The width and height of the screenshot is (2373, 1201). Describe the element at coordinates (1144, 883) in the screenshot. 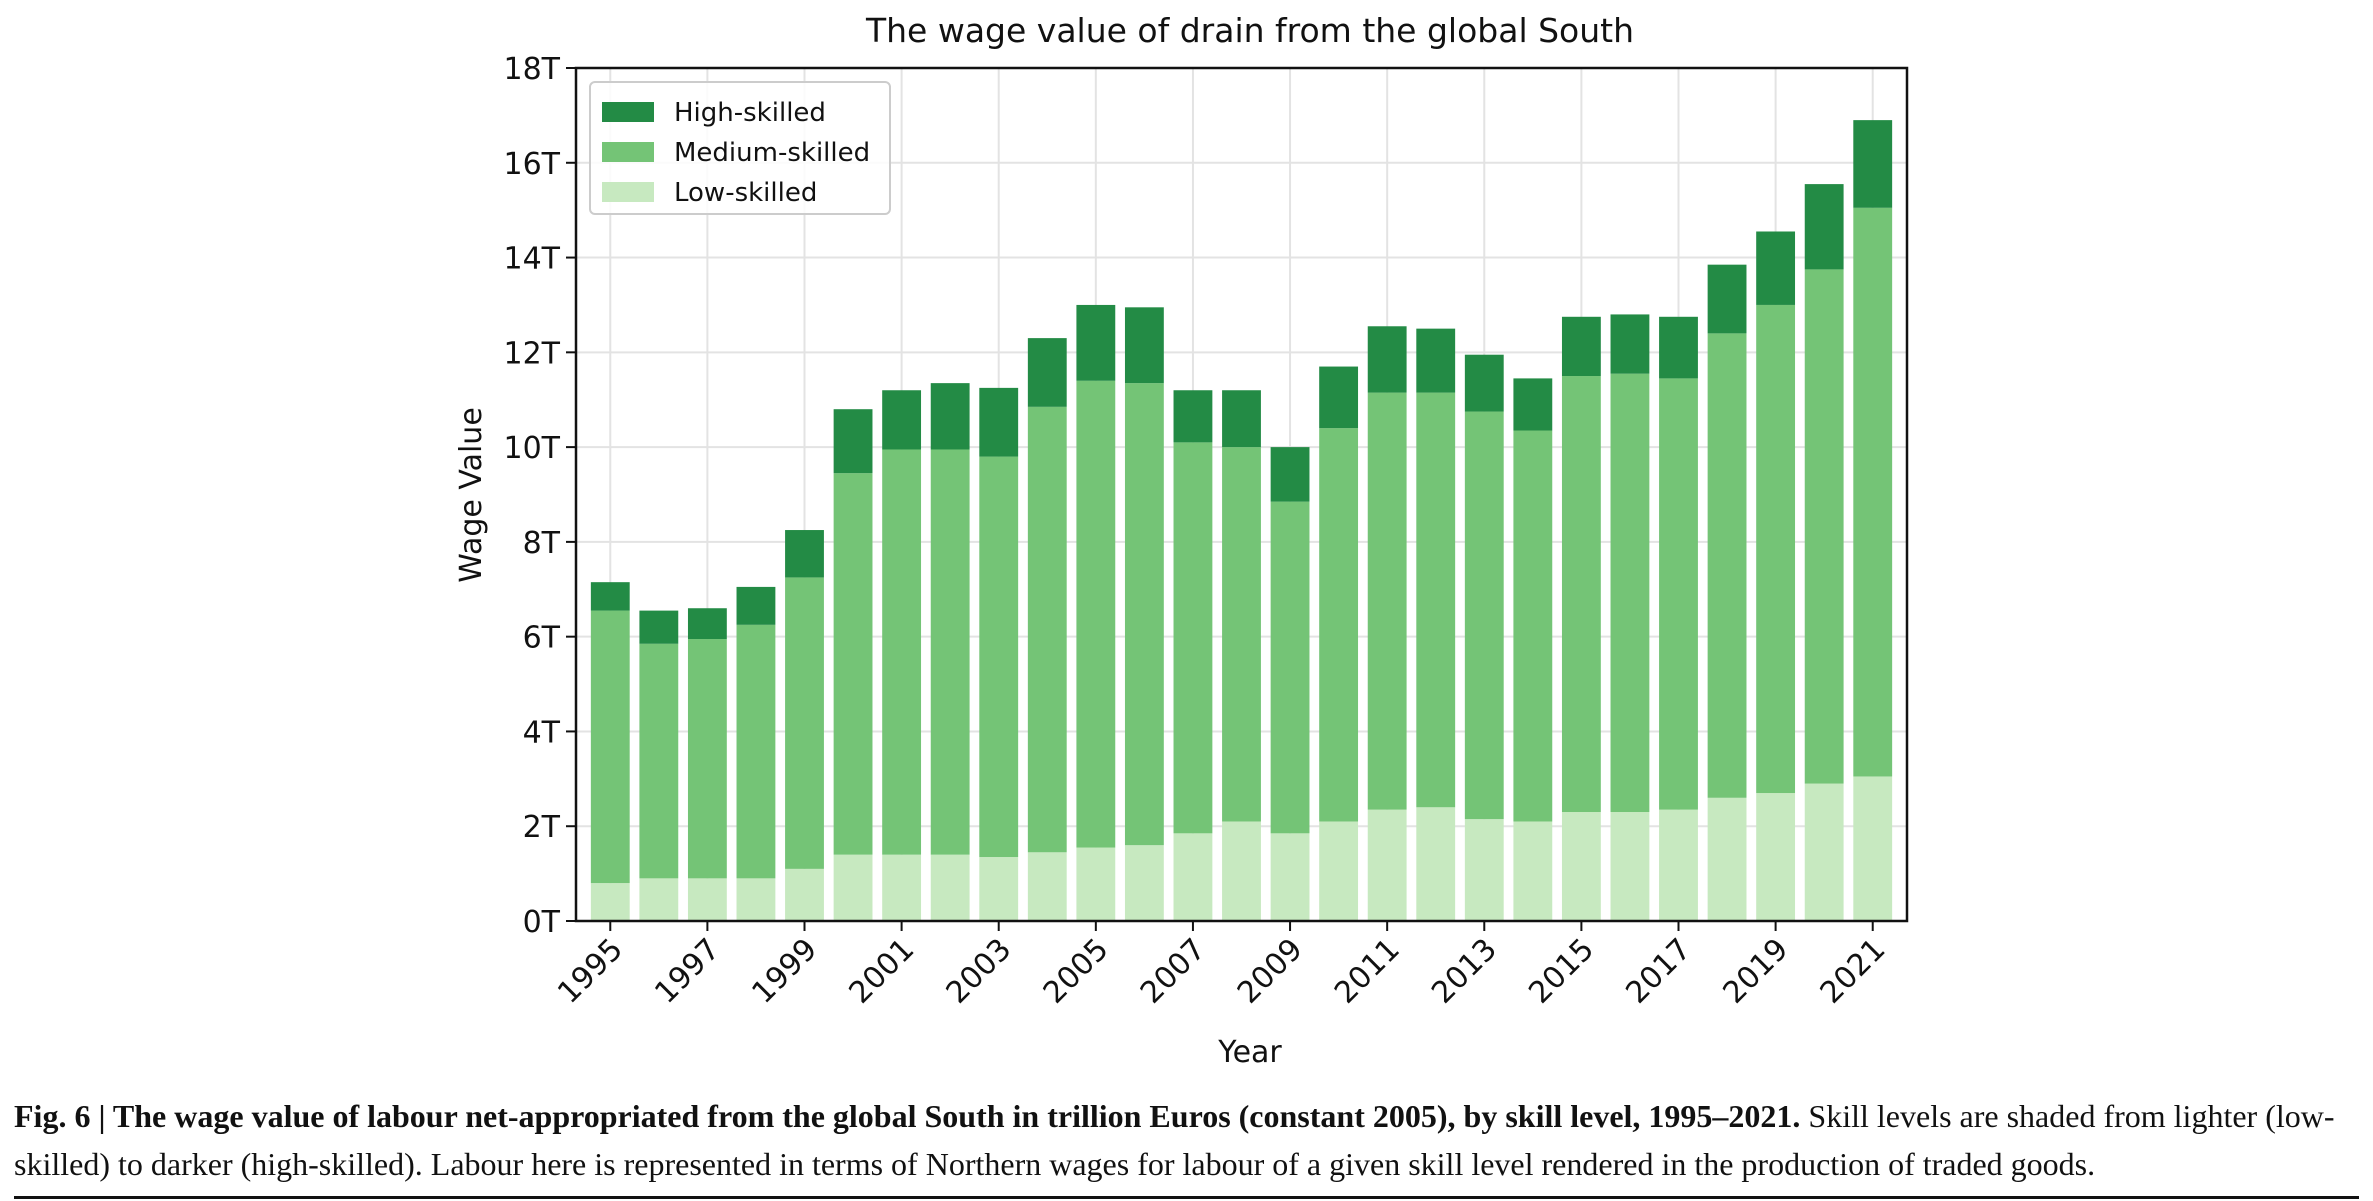

I see `bar-low-skilled-2006` at that location.